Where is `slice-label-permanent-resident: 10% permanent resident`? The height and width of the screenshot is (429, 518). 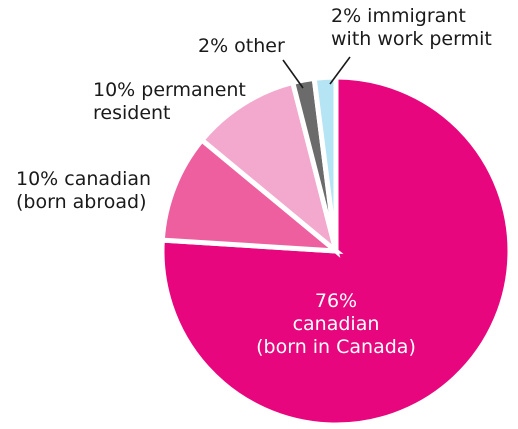 slice-label-permanent-resident: 10% permanent resident is located at coordinates (169, 101).